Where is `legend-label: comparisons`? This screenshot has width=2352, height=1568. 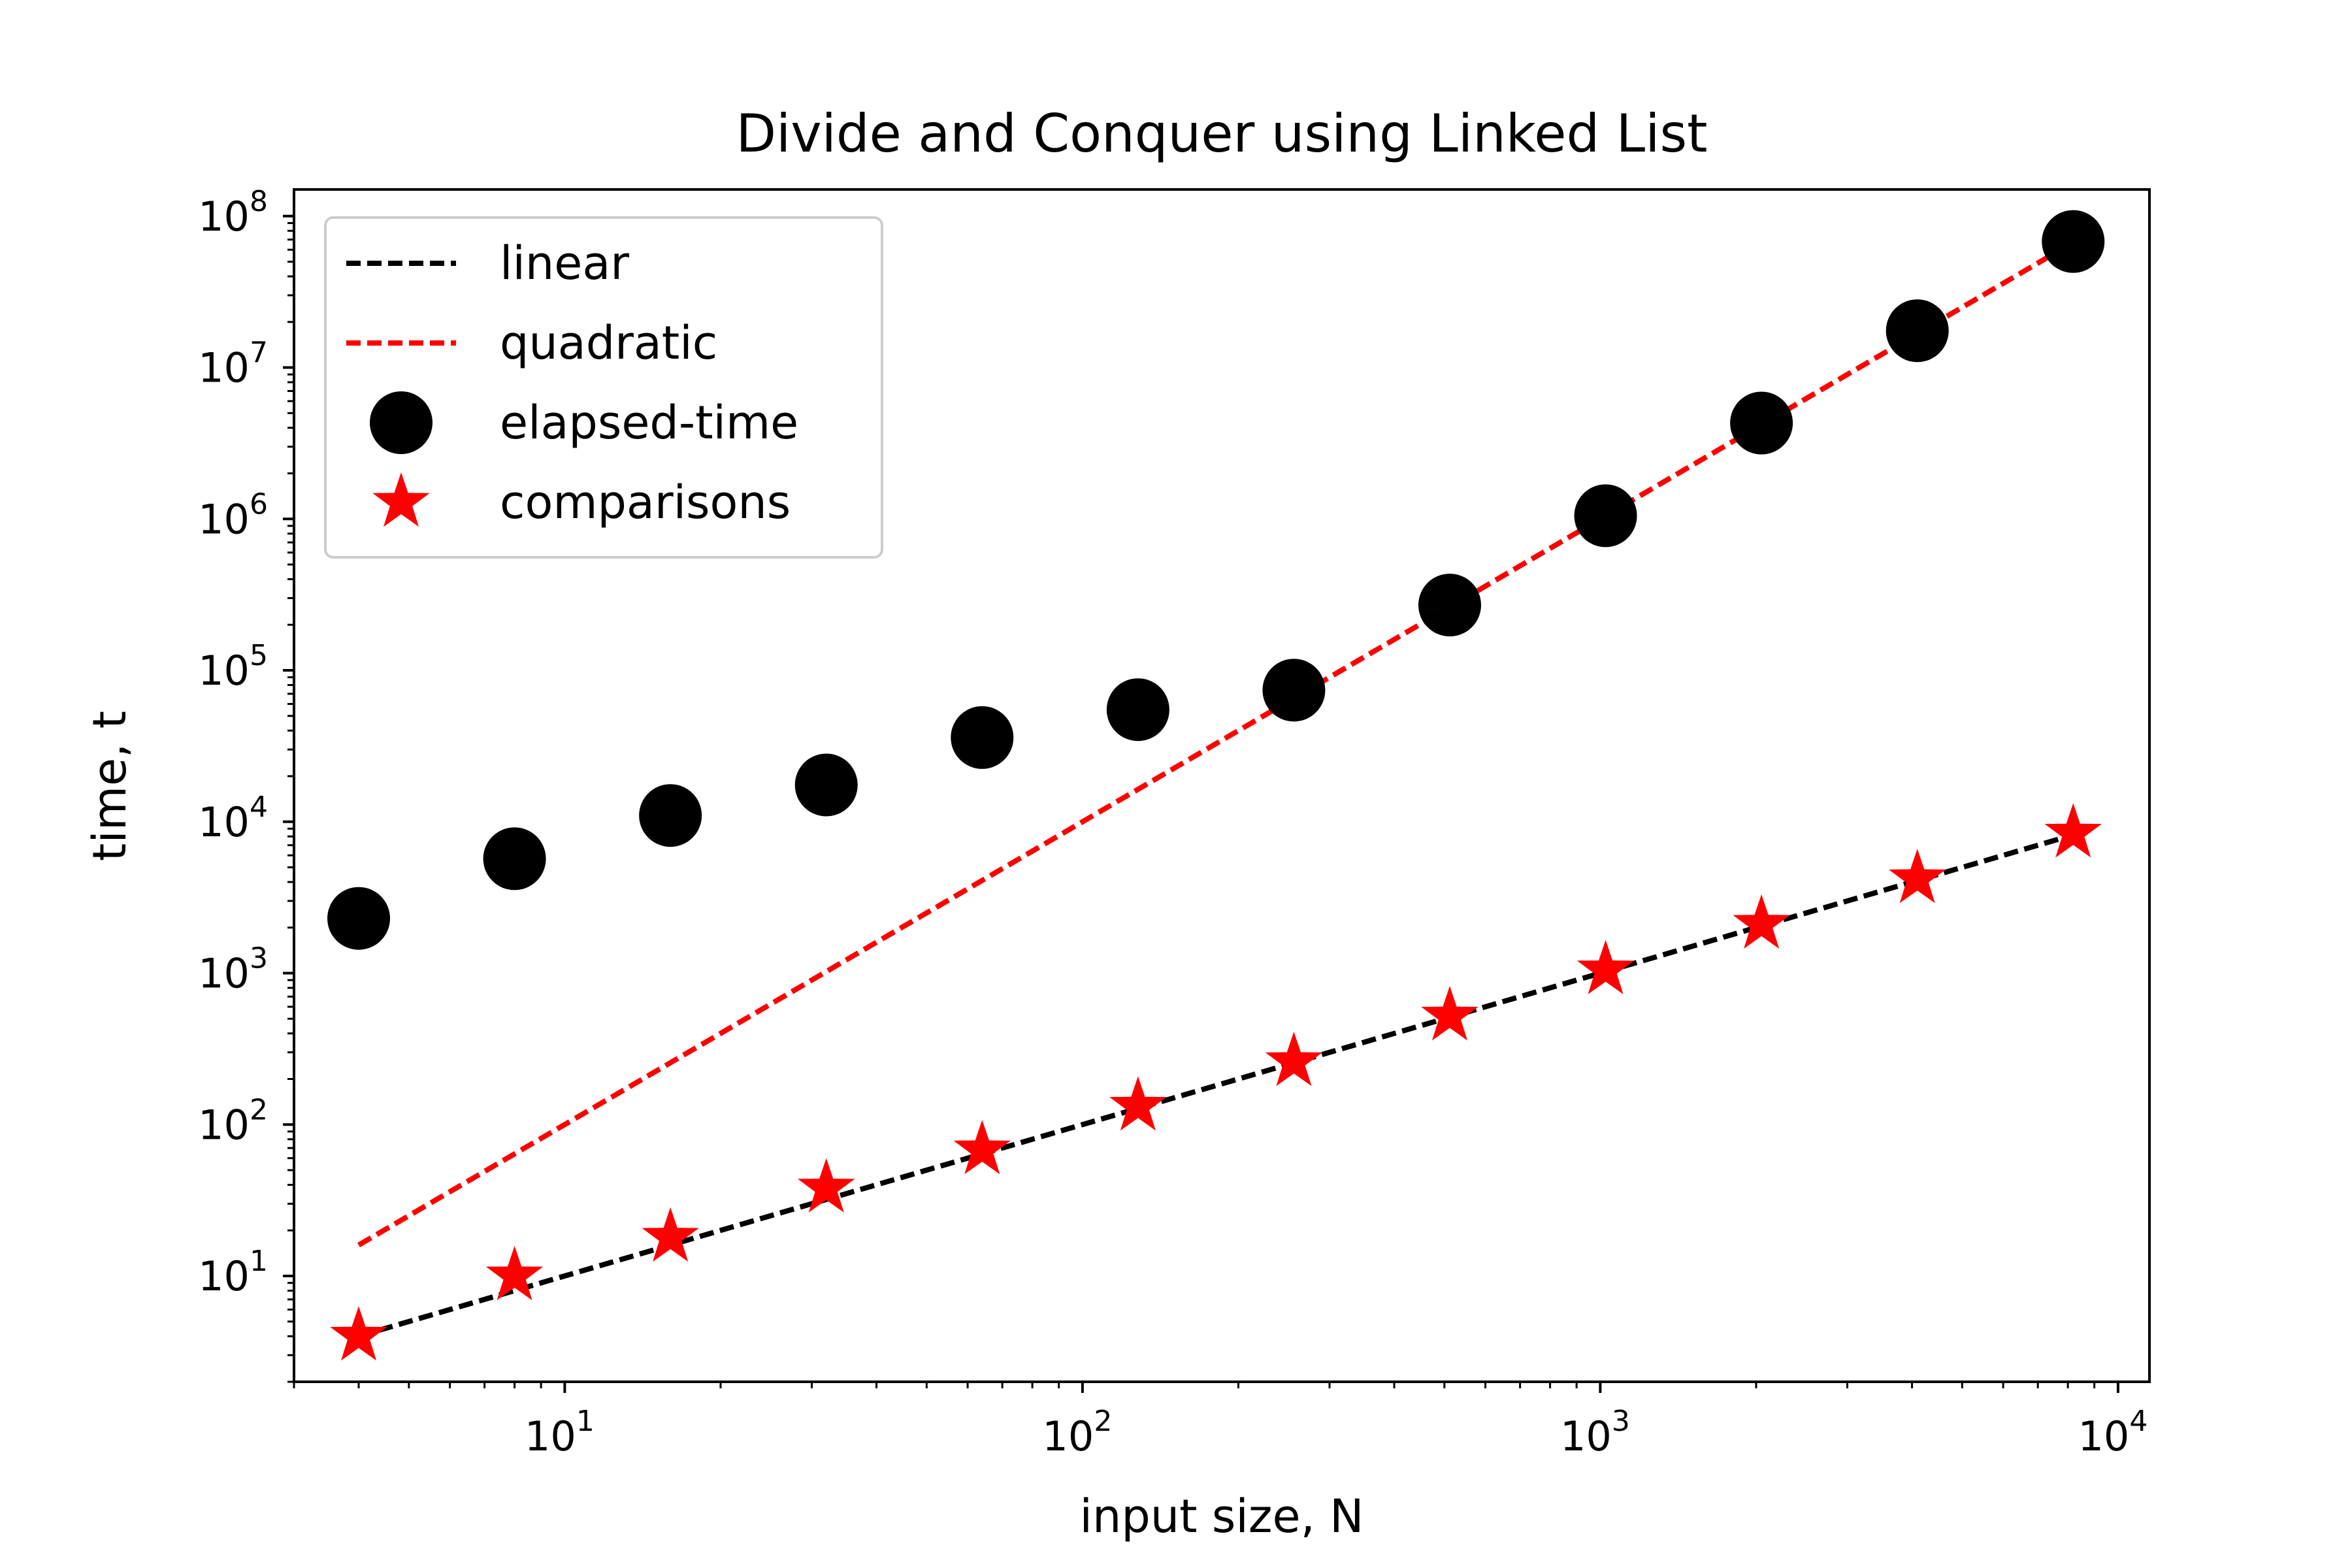 legend-label: comparisons is located at coordinates (645, 502).